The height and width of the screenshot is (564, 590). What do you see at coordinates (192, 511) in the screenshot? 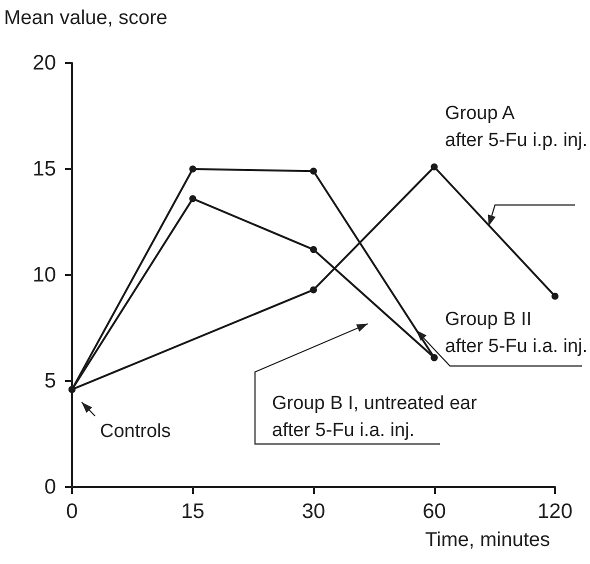
I see `x-tick-label: 15` at bounding box center [192, 511].